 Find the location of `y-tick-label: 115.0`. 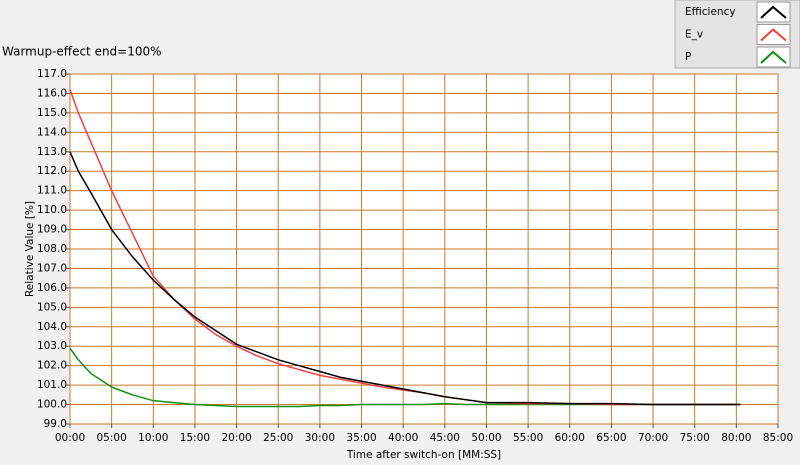

y-tick-label: 115.0 is located at coordinates (52, 113).